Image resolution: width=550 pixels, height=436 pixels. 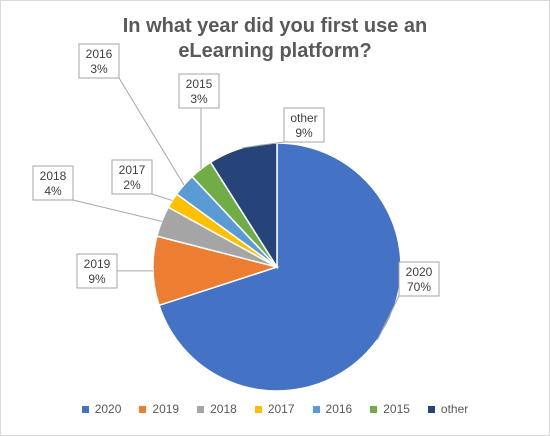 I want to click on data-label-box-2020, so click(x=419, y=279).